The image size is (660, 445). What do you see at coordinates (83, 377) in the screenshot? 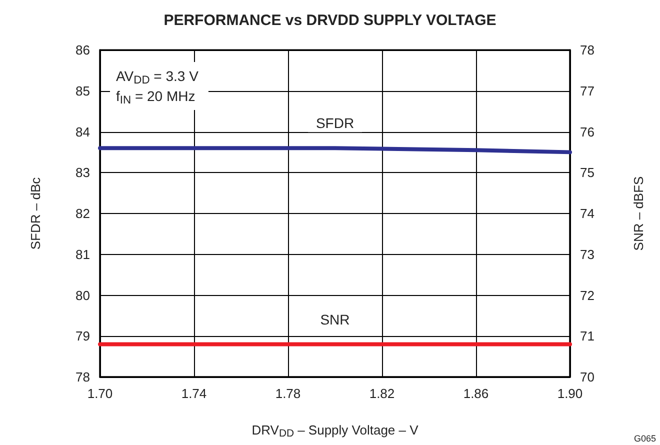
I see `y-tick-label: 78` at bounding box center [83, 377].